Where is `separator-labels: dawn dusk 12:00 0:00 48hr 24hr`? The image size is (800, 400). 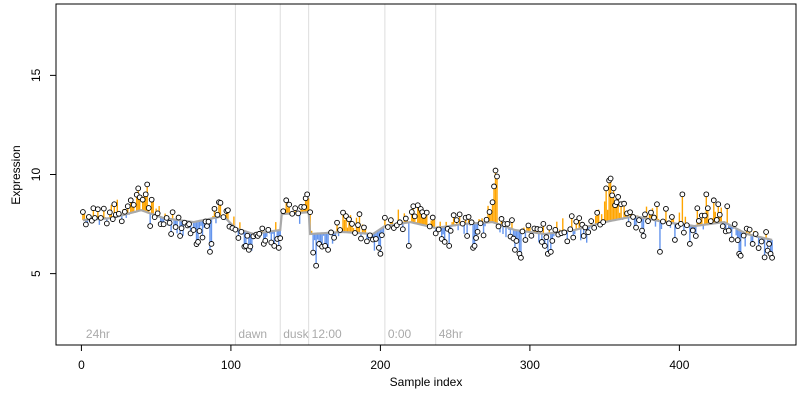
separator-labels: dawn dusk 12:00 0:00 48hr 24hr is located at coordinates (274, 334).